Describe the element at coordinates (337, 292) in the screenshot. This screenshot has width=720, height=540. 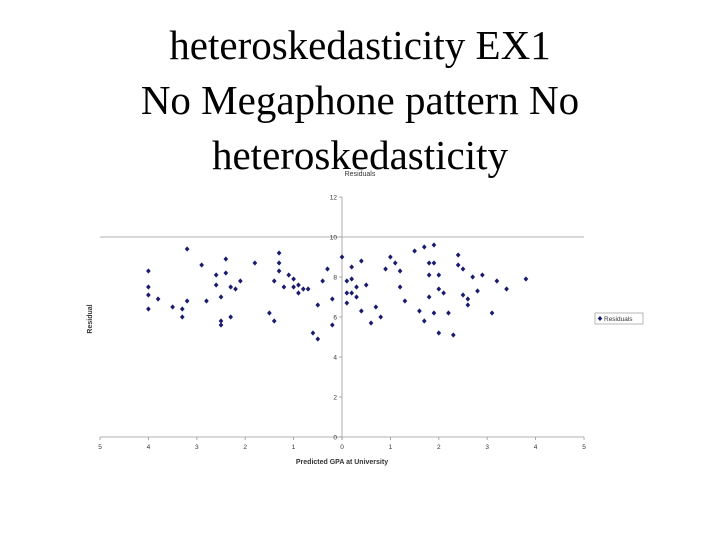
I see `data-points` at that location.